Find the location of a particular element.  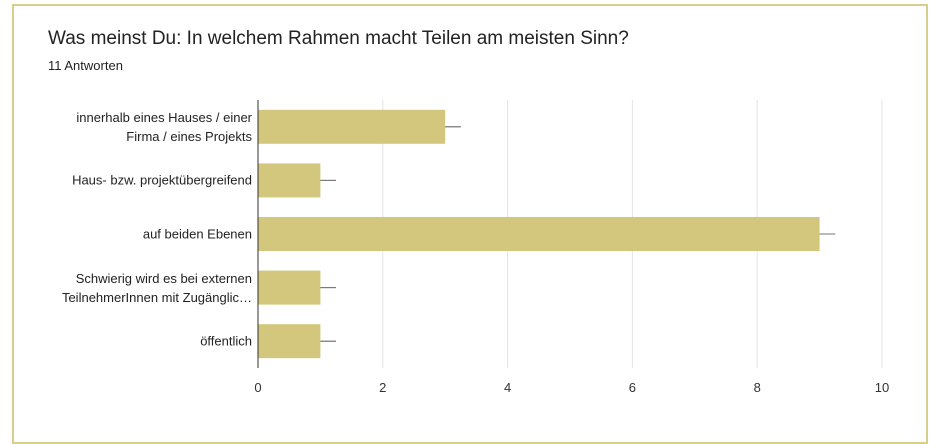

x-tick-label: 0 is located at coordinates (257, 387).